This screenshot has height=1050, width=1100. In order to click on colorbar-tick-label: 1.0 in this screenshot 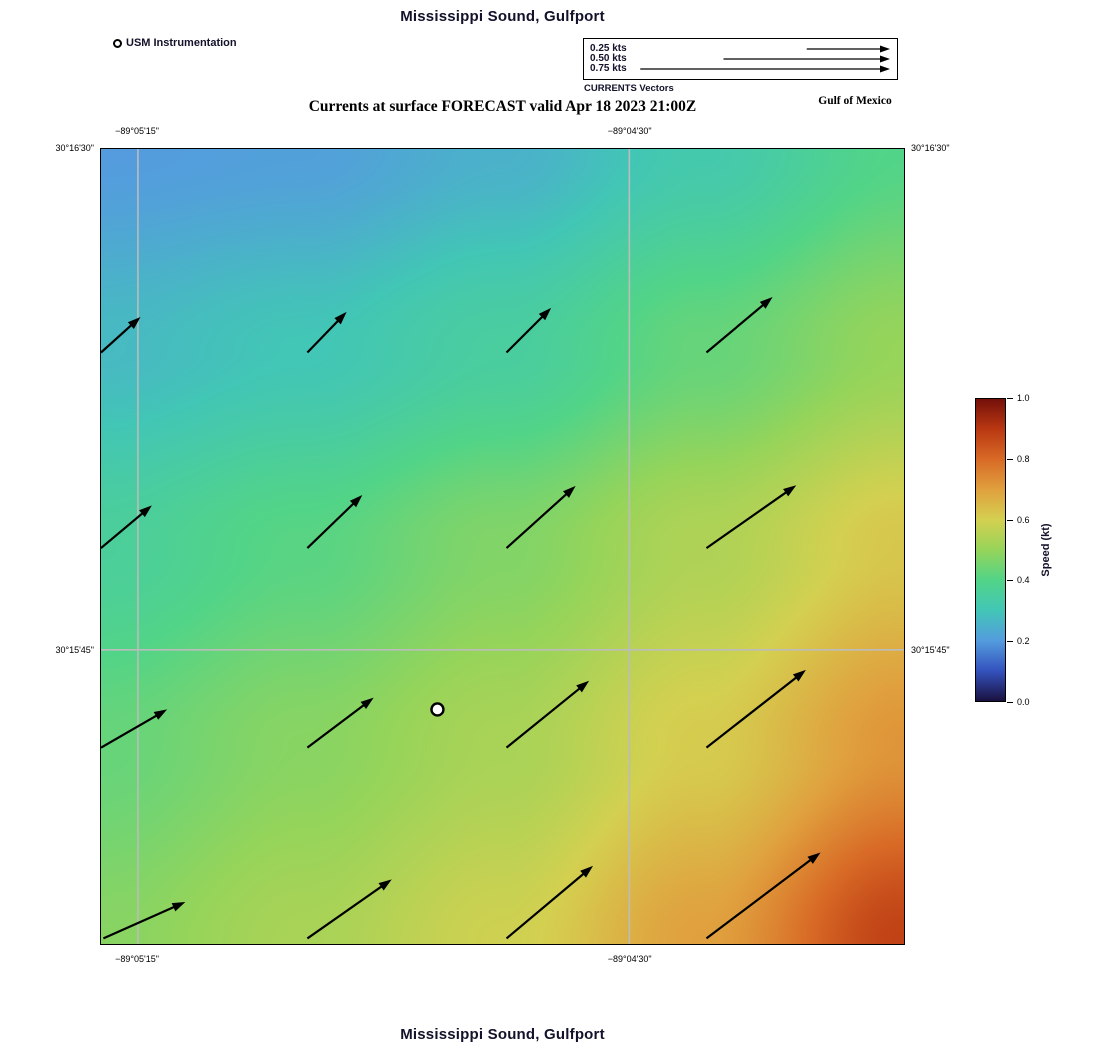, I will do `click(1023, 398)`.